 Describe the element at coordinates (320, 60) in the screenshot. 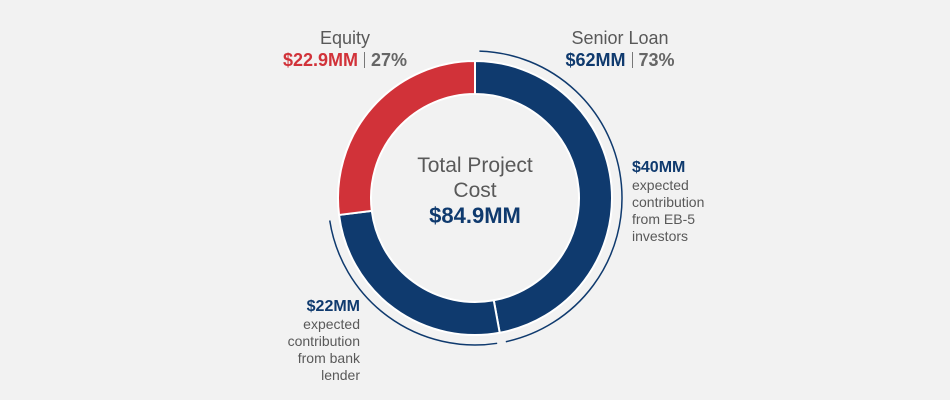

I see `slice-value: $22.9MM` at that location.